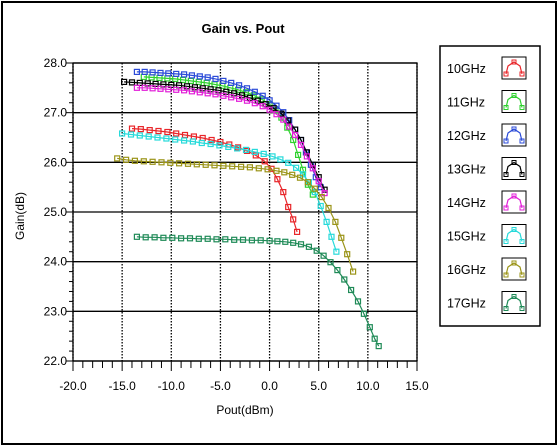  What do you see at coordinates (214, 180) in the screenshot?
I see `series-10GHz` at bounding box center [214, 180].